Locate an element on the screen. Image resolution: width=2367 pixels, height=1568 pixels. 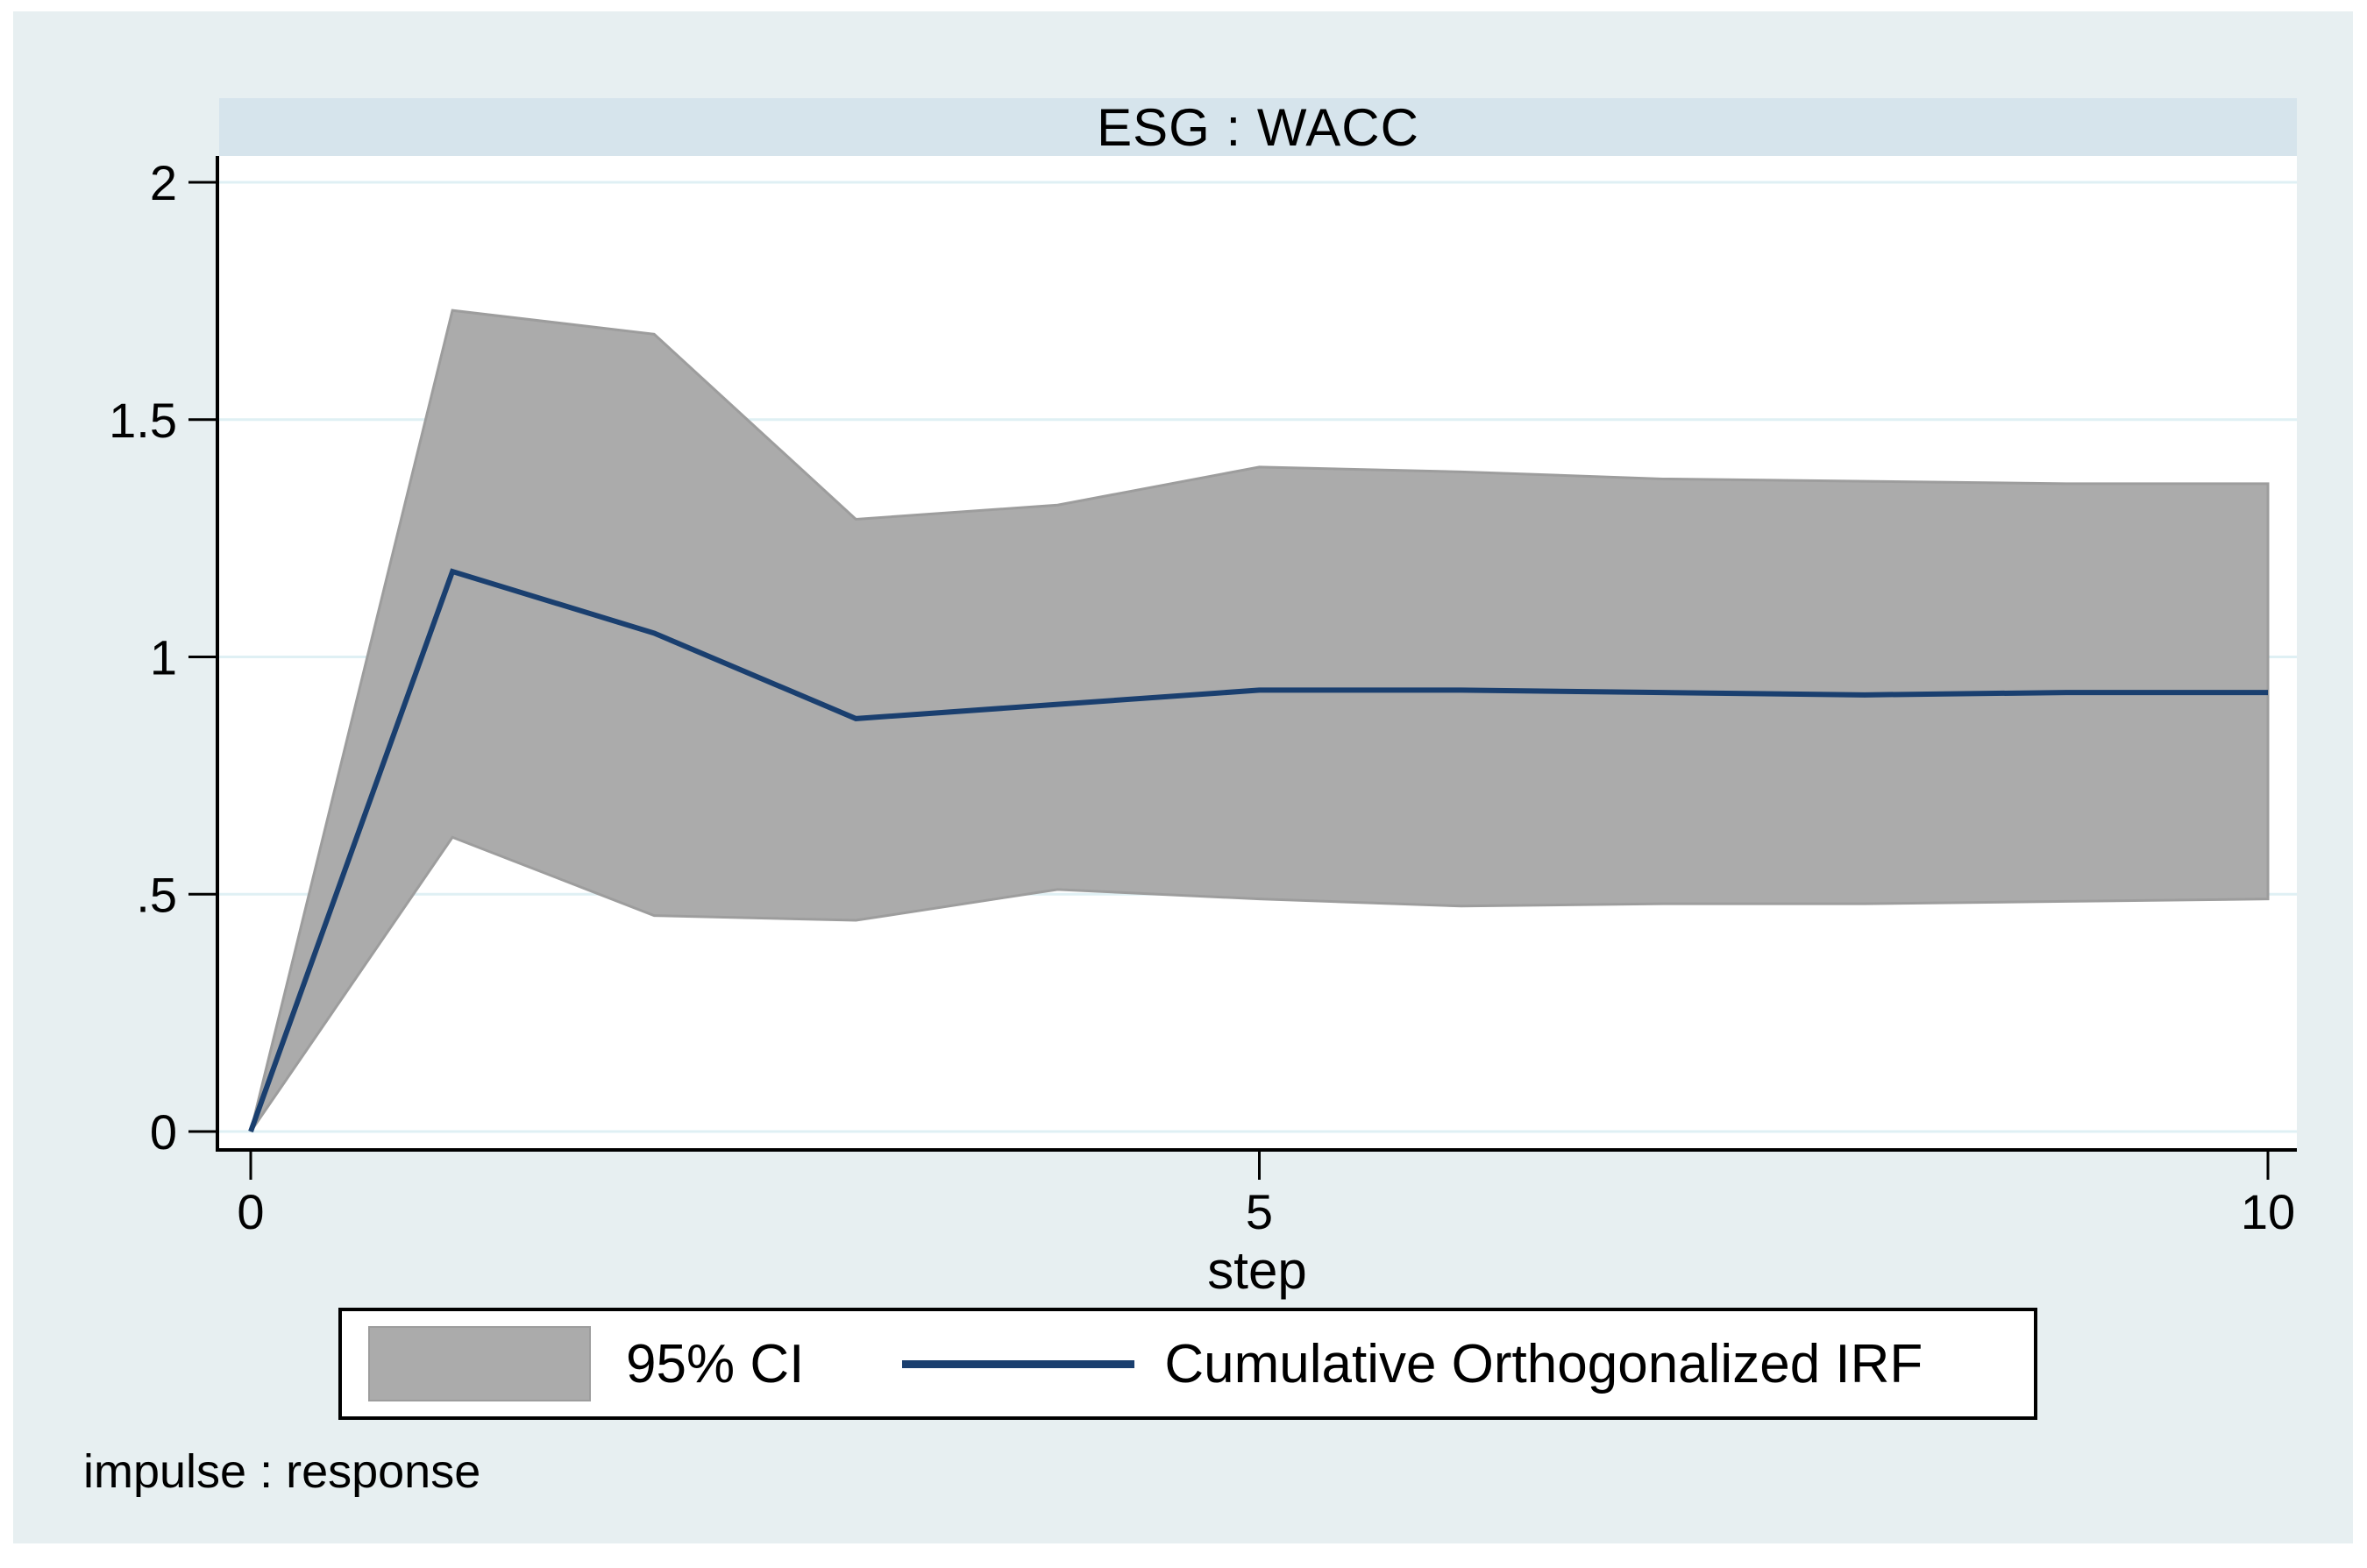
y-tick-label-1: 1 is located at coordinates (163, 657).